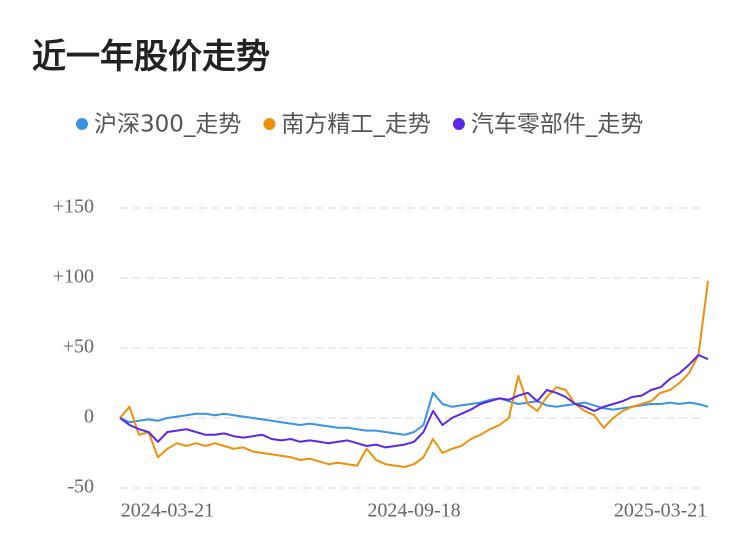 Image resolution: width=750 pixels, height=558 pixels. I want to click on y-tick-label: +150, so click(73, 207).